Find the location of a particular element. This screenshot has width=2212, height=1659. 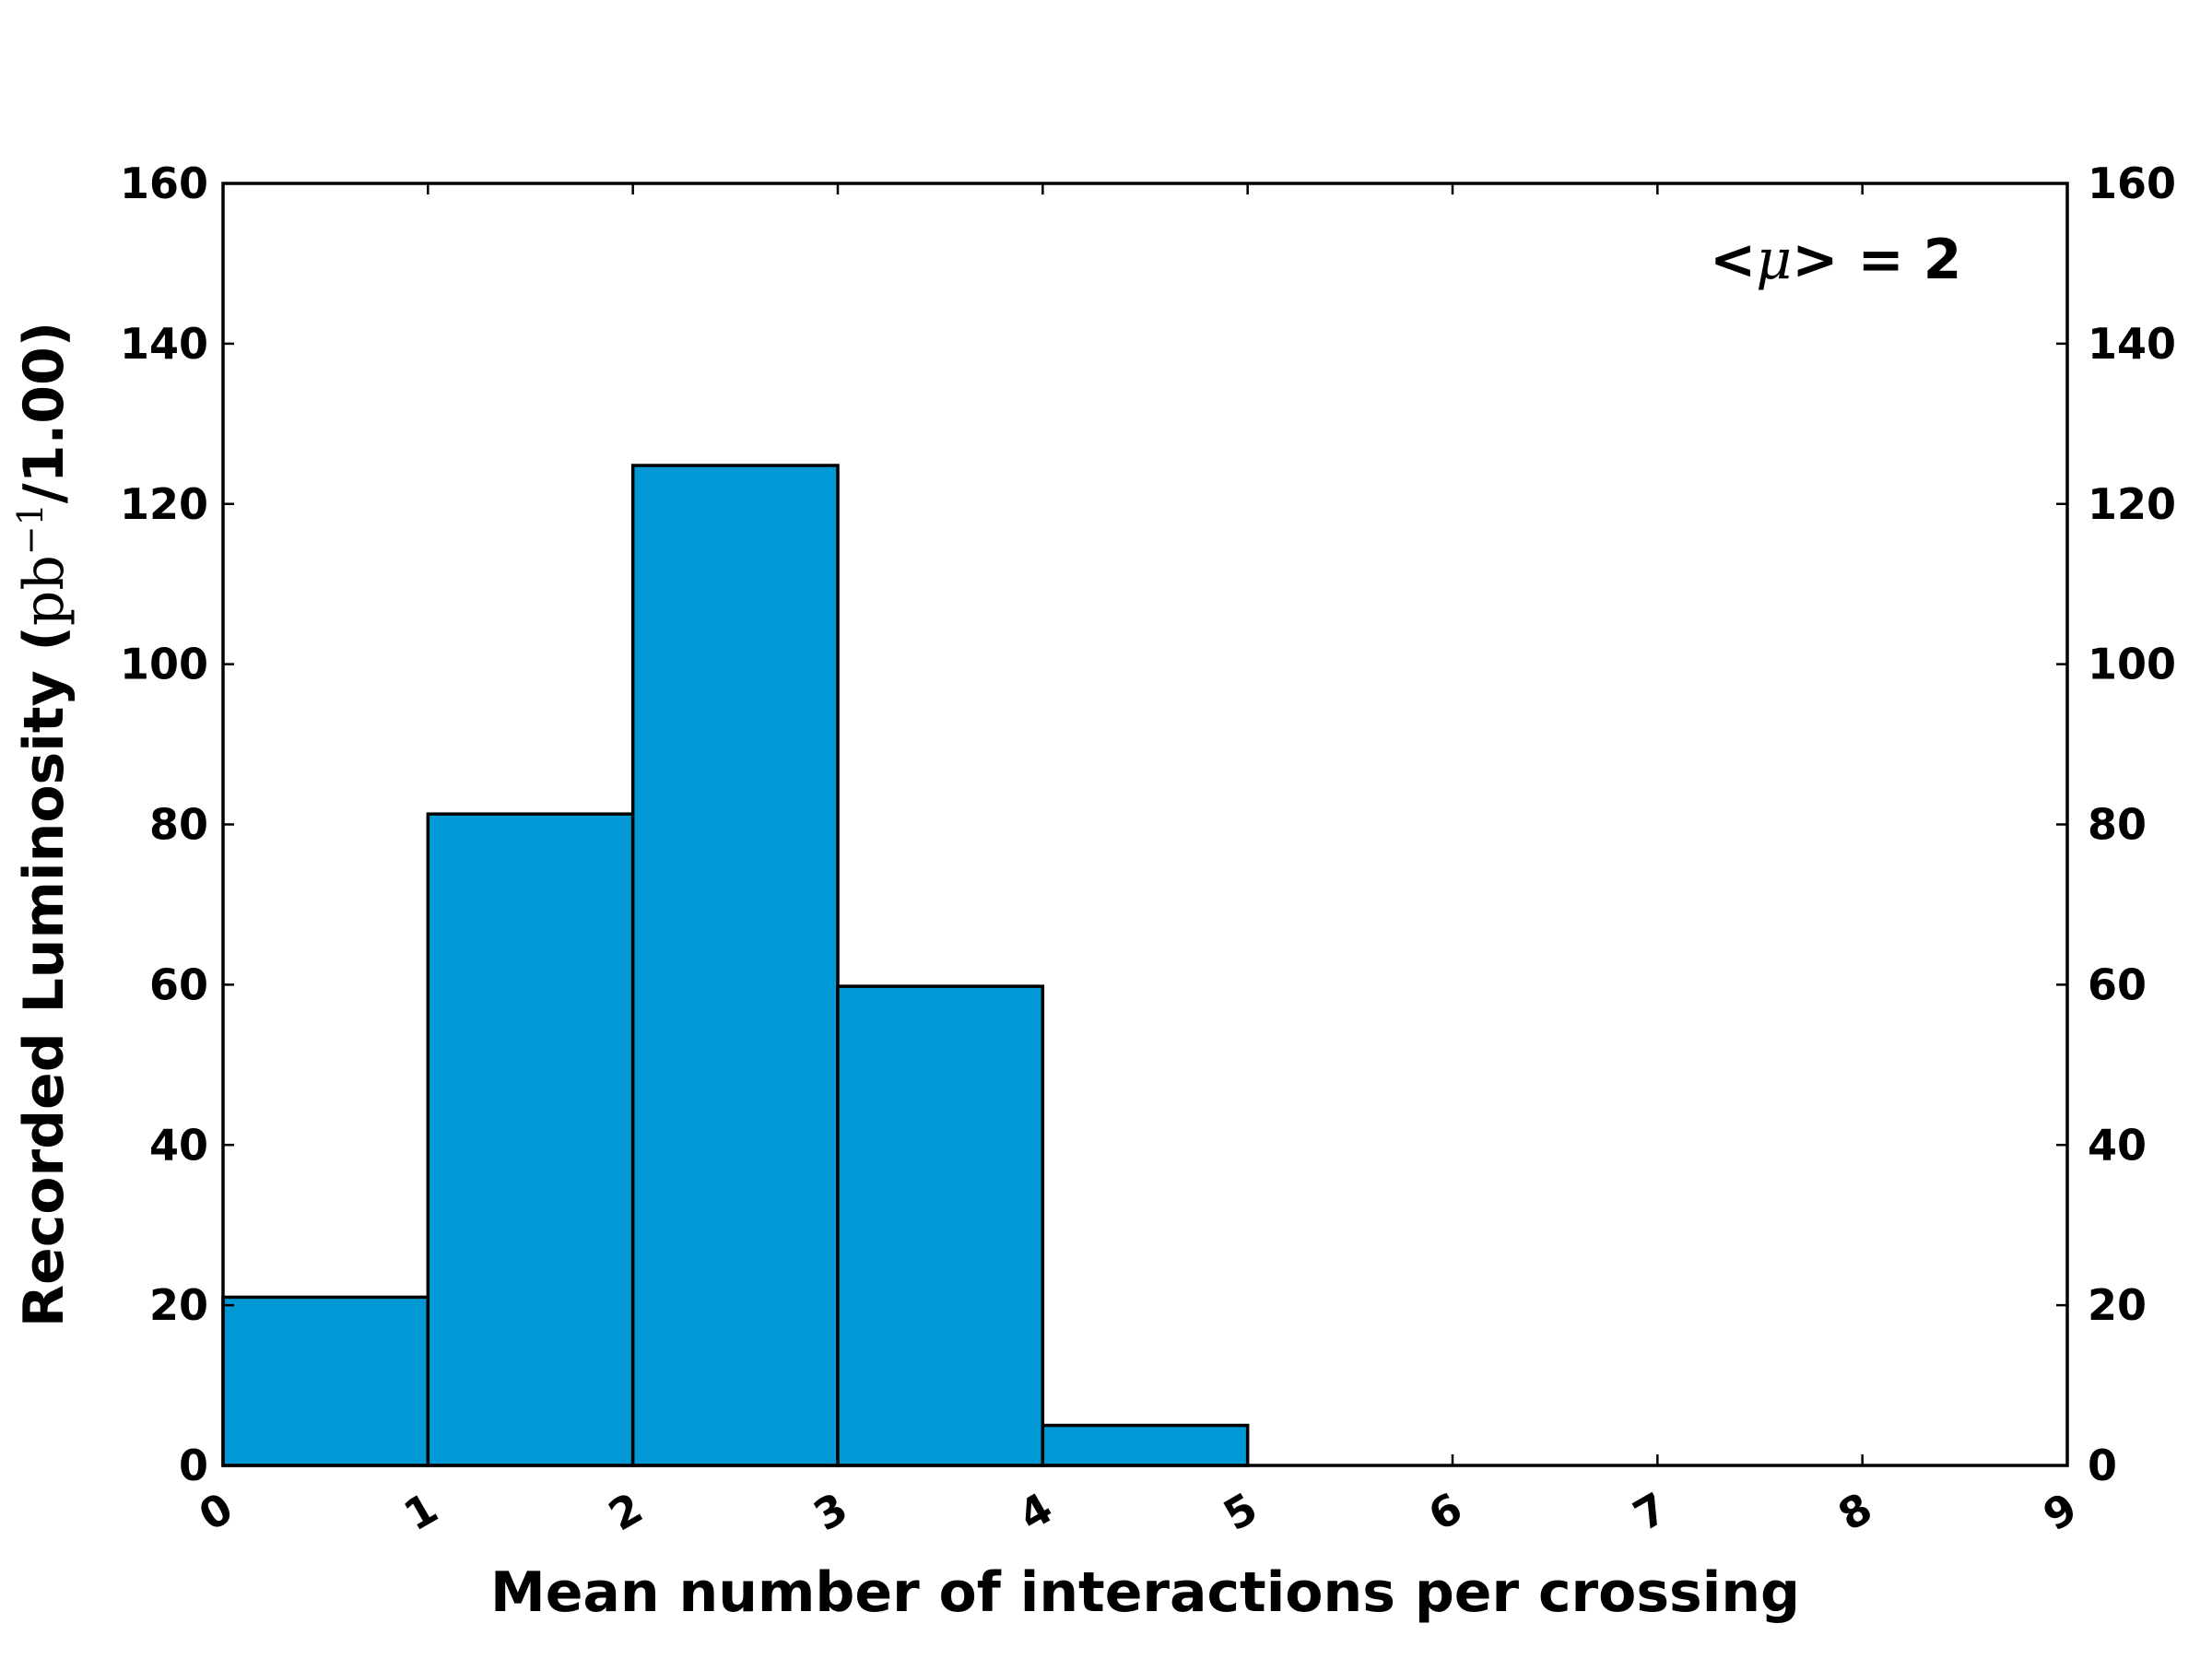

x-tick-label: 6 is located at coordinates (1445, 1512).